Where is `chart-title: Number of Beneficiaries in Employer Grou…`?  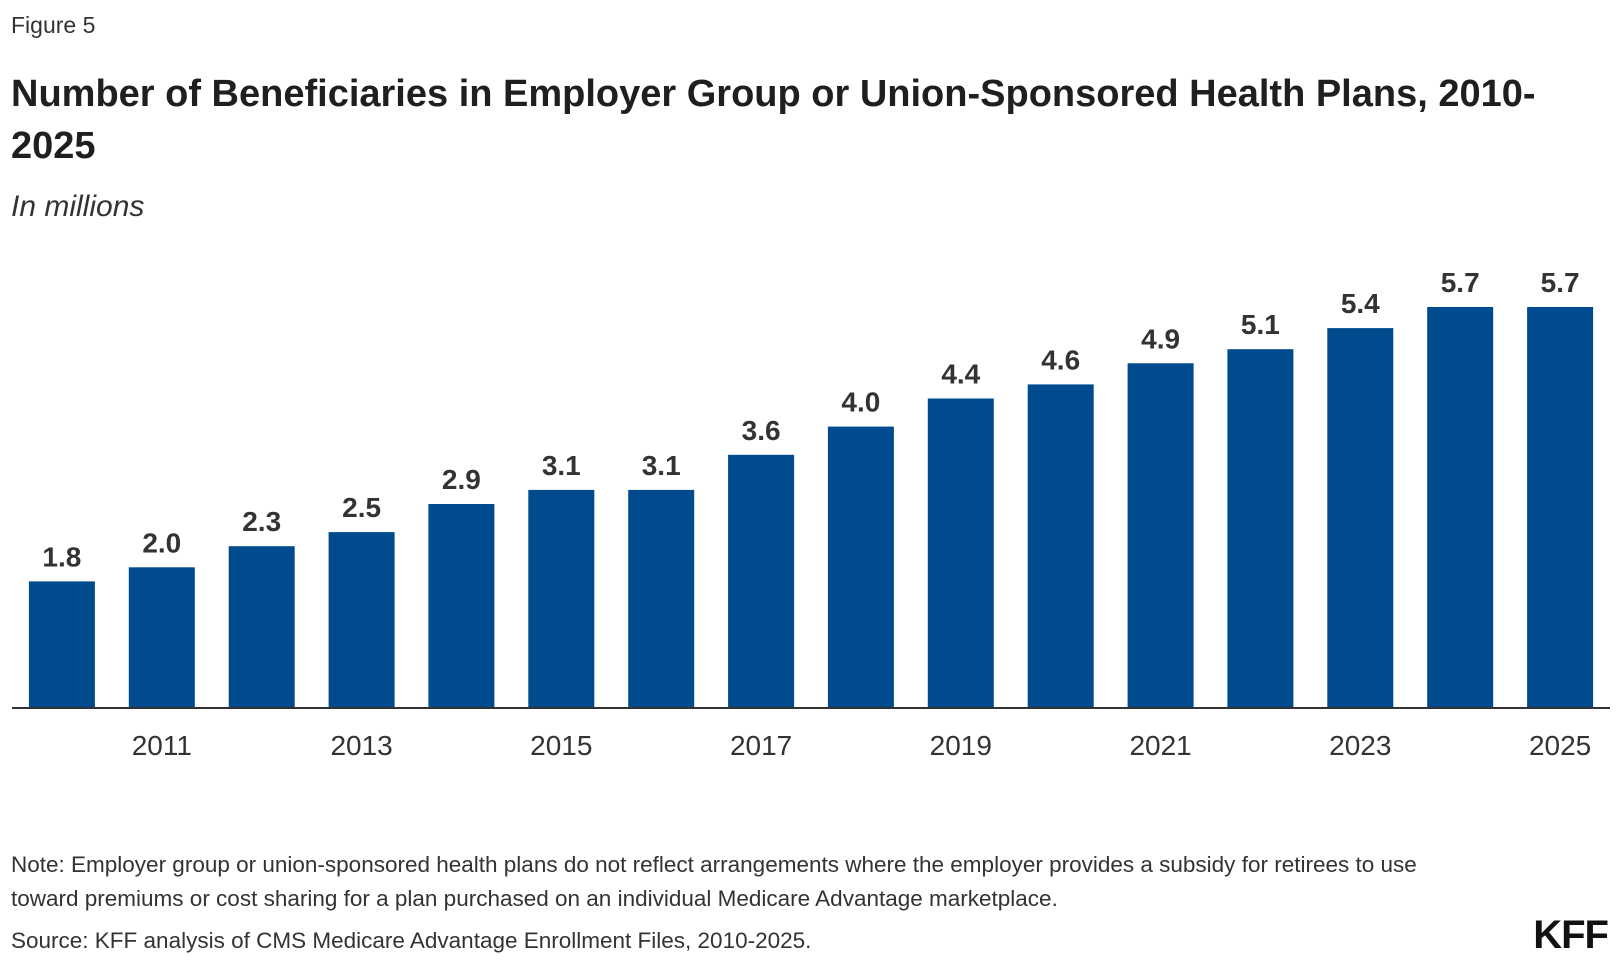
chart-title: Number of Beneficiaries in Employer Grou… is located at coordinates (773, 120).